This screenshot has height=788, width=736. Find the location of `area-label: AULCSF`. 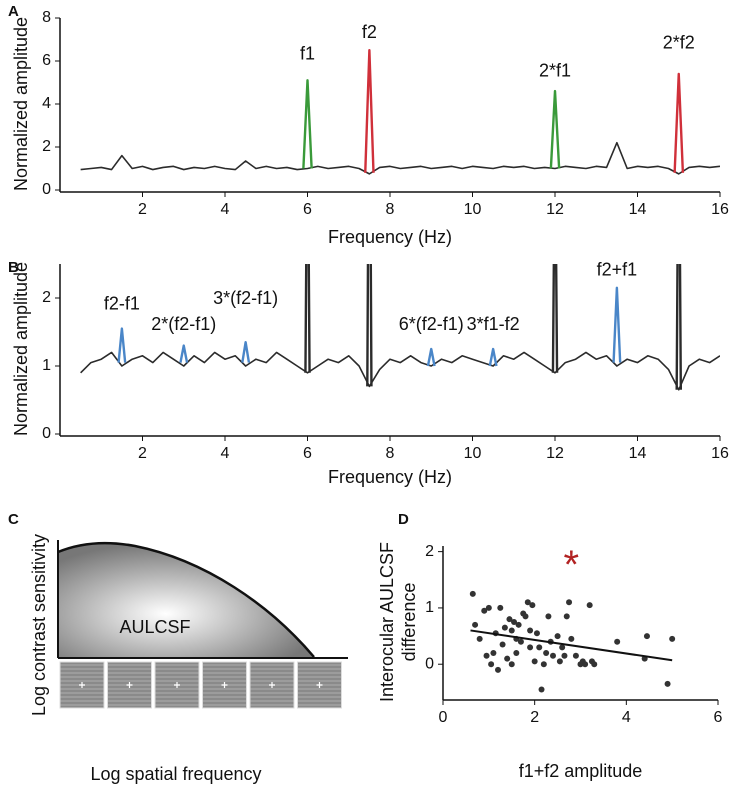

area-label: AULCSF is located at coordinates (154, 627).